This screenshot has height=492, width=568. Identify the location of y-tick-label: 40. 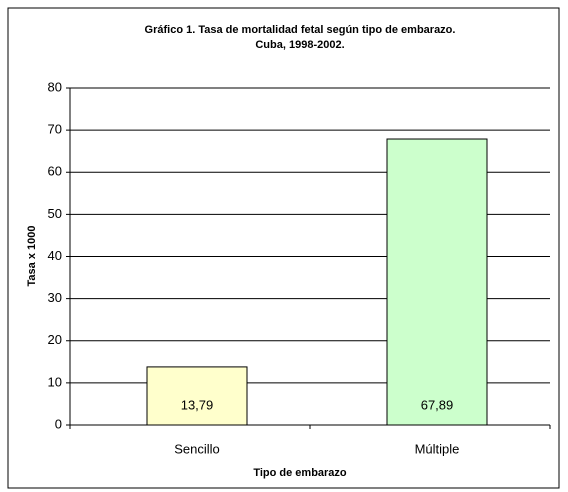
(55, 255).